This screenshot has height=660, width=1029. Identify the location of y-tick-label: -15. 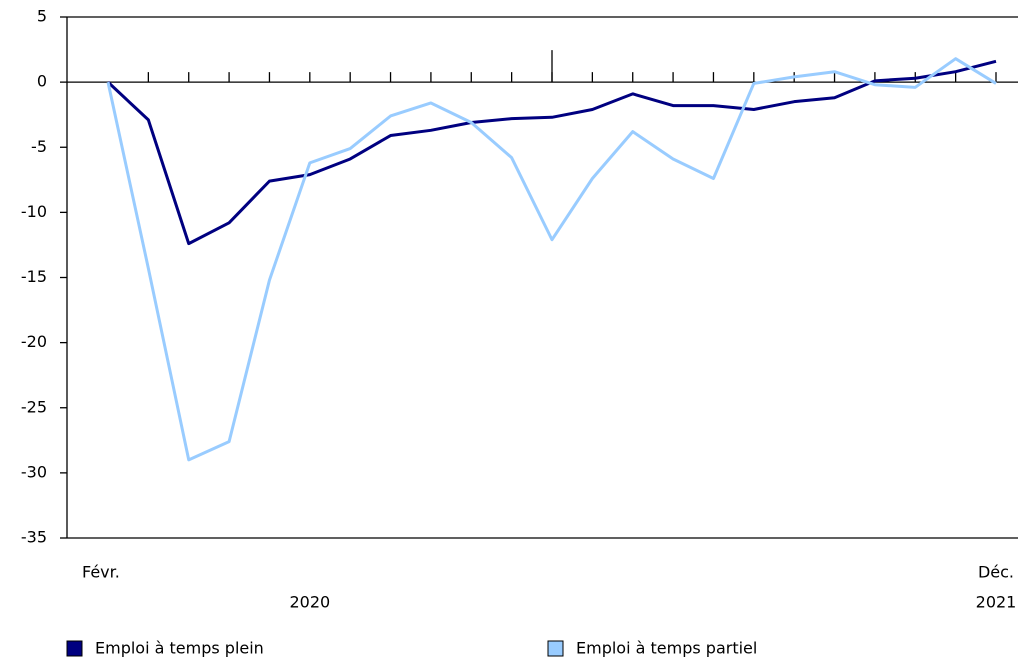
(34, 276).